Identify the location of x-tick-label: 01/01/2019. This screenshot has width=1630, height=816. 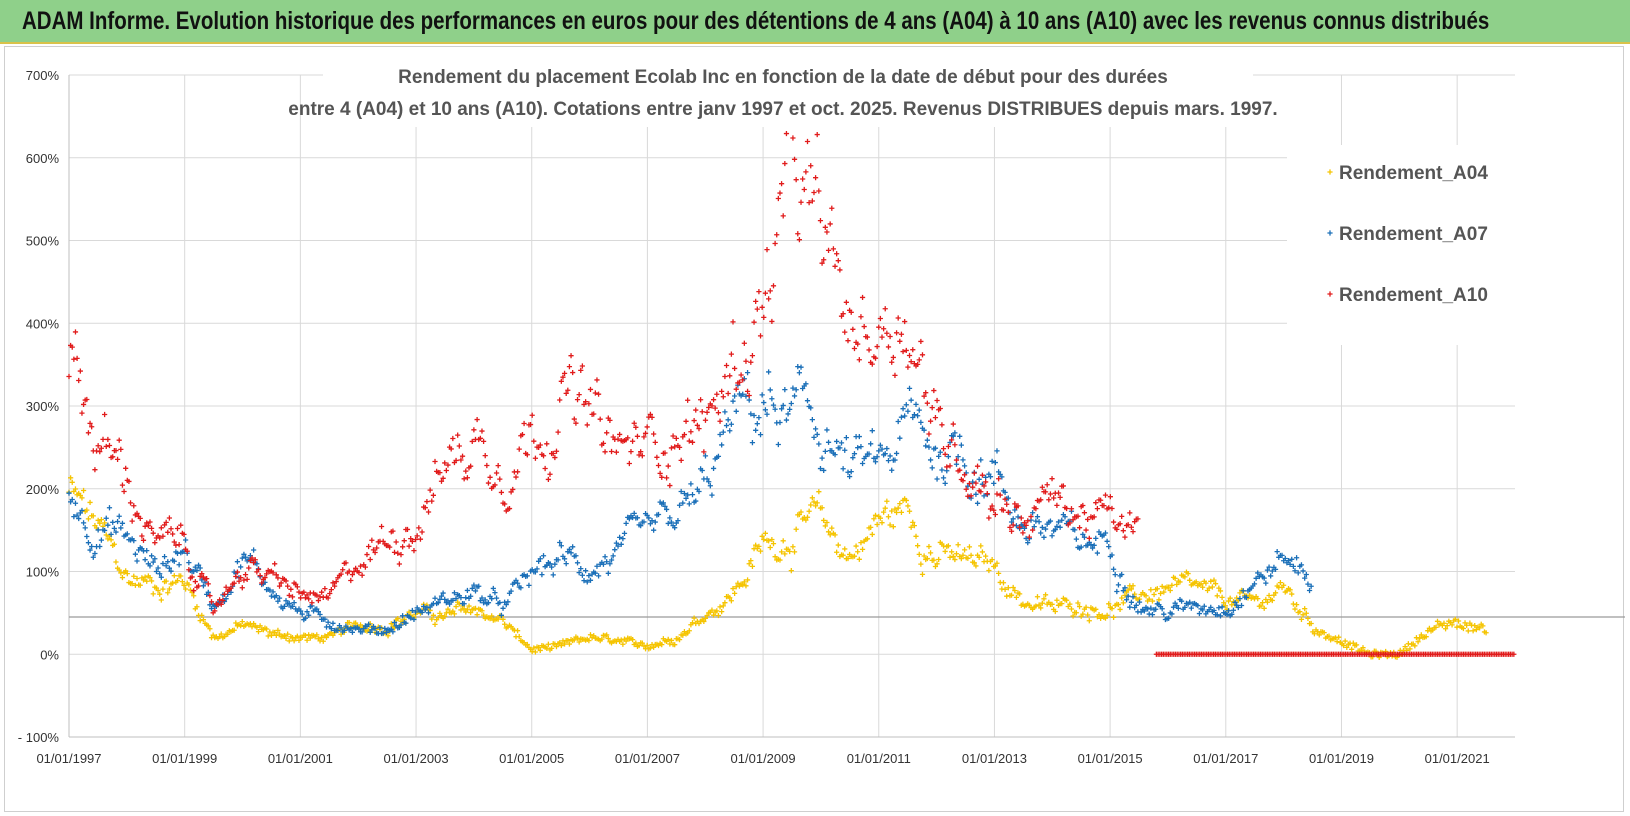
(1341, 758).